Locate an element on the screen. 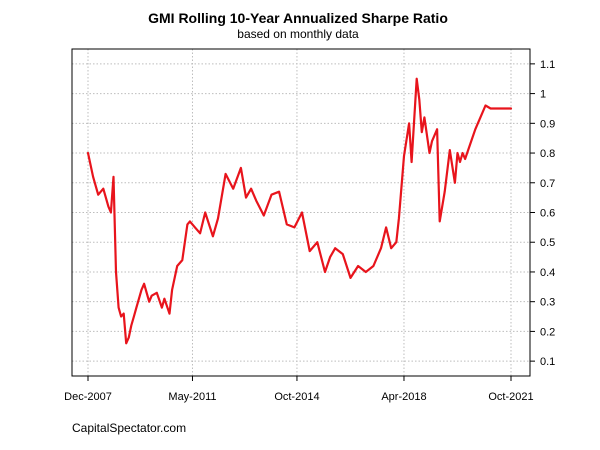 Image resolution: width=600 pixels, height=450 pixels. y-tick-label: 0.4 is located at coordinates (547, 273).